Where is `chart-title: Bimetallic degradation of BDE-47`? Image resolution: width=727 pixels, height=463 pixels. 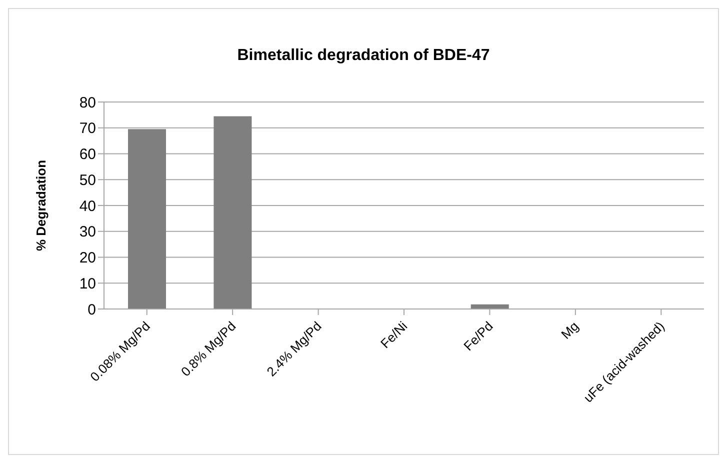 chart-title: Bimetallic degradation of BDE-47 is located at coordinates (363, 56).